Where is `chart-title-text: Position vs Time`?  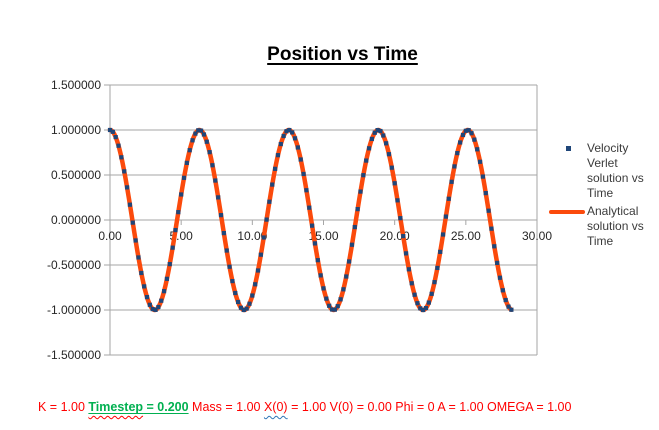
chart-title-text: Position vs Time is located at coordinates (342, 54).